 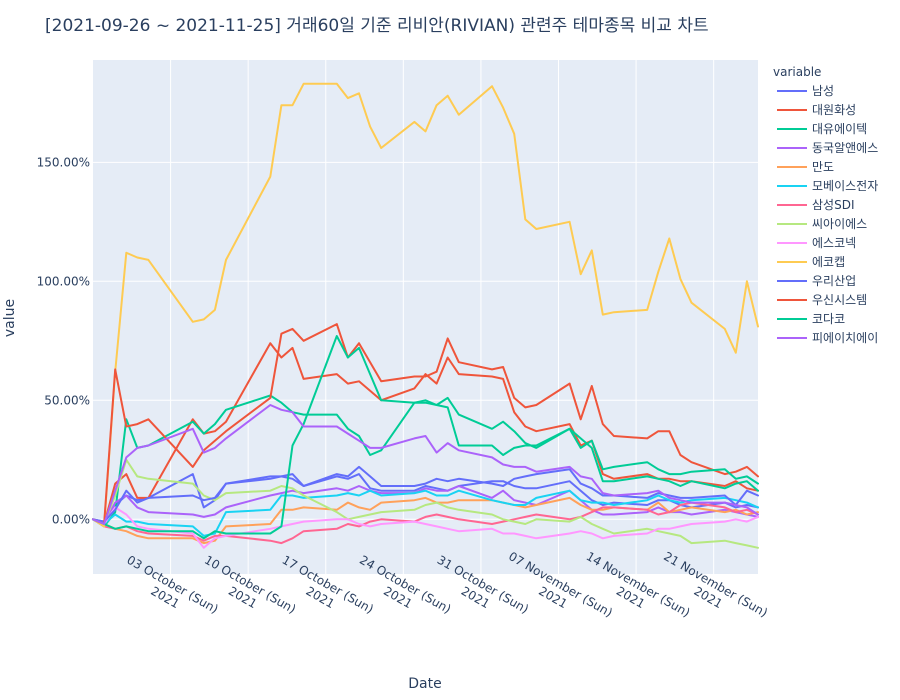 I want to click on legend-item: 대원화성, so click(x=816, y=110).